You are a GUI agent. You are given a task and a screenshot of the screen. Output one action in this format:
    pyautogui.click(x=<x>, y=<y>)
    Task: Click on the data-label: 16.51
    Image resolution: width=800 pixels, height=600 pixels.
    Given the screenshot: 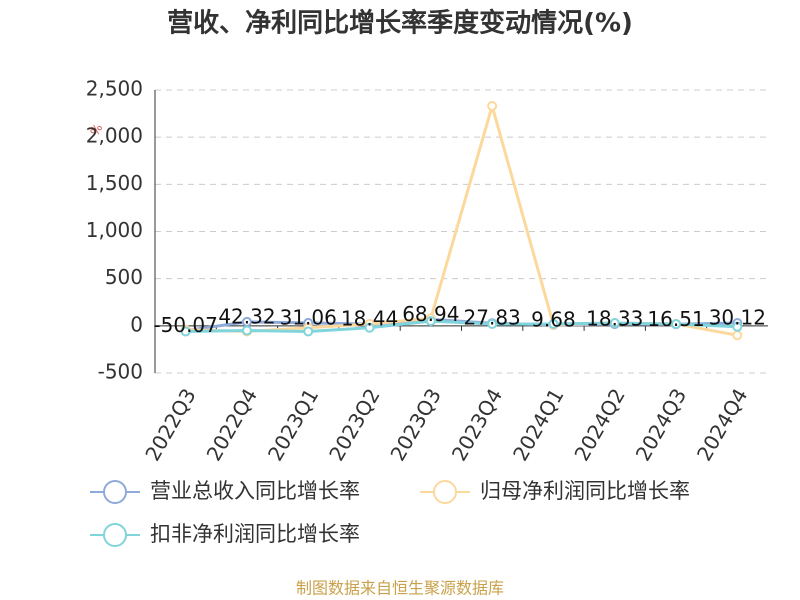 What is the action you would take?
    pyautogui.click(x=675, y=319)
    